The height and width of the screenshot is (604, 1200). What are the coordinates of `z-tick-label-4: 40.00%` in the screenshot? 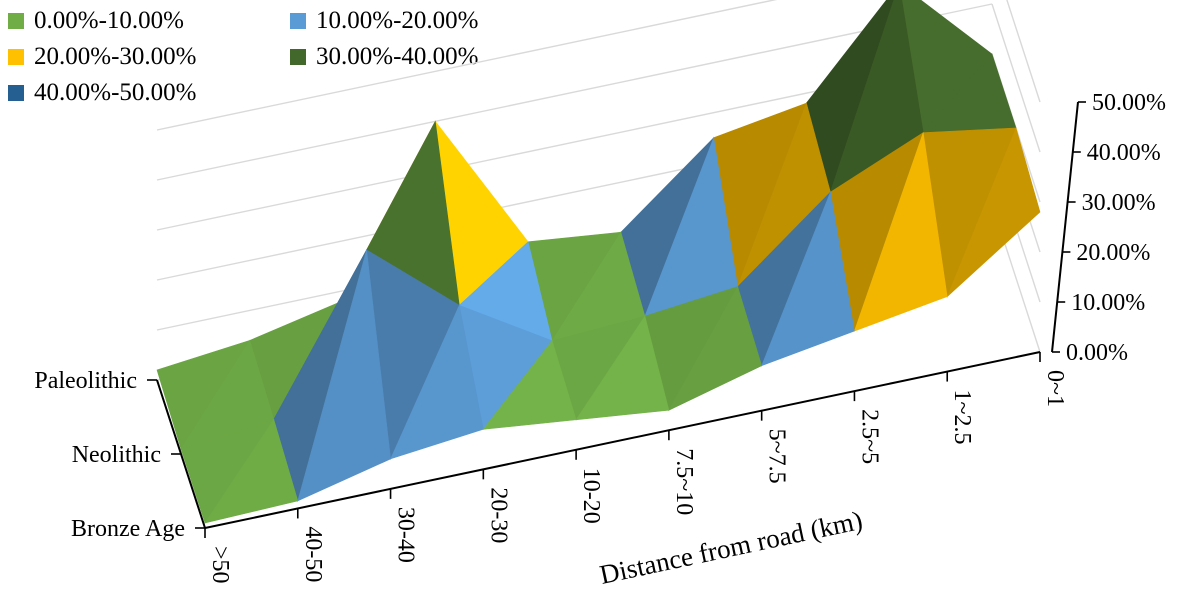 It's located at (1124, 153).